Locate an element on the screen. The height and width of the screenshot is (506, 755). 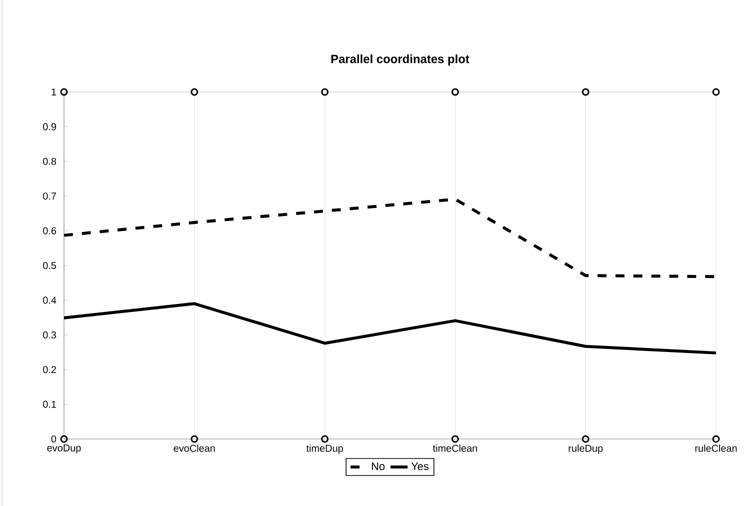
y-tick-label: 0.7 is located at coordinates (49, 196).